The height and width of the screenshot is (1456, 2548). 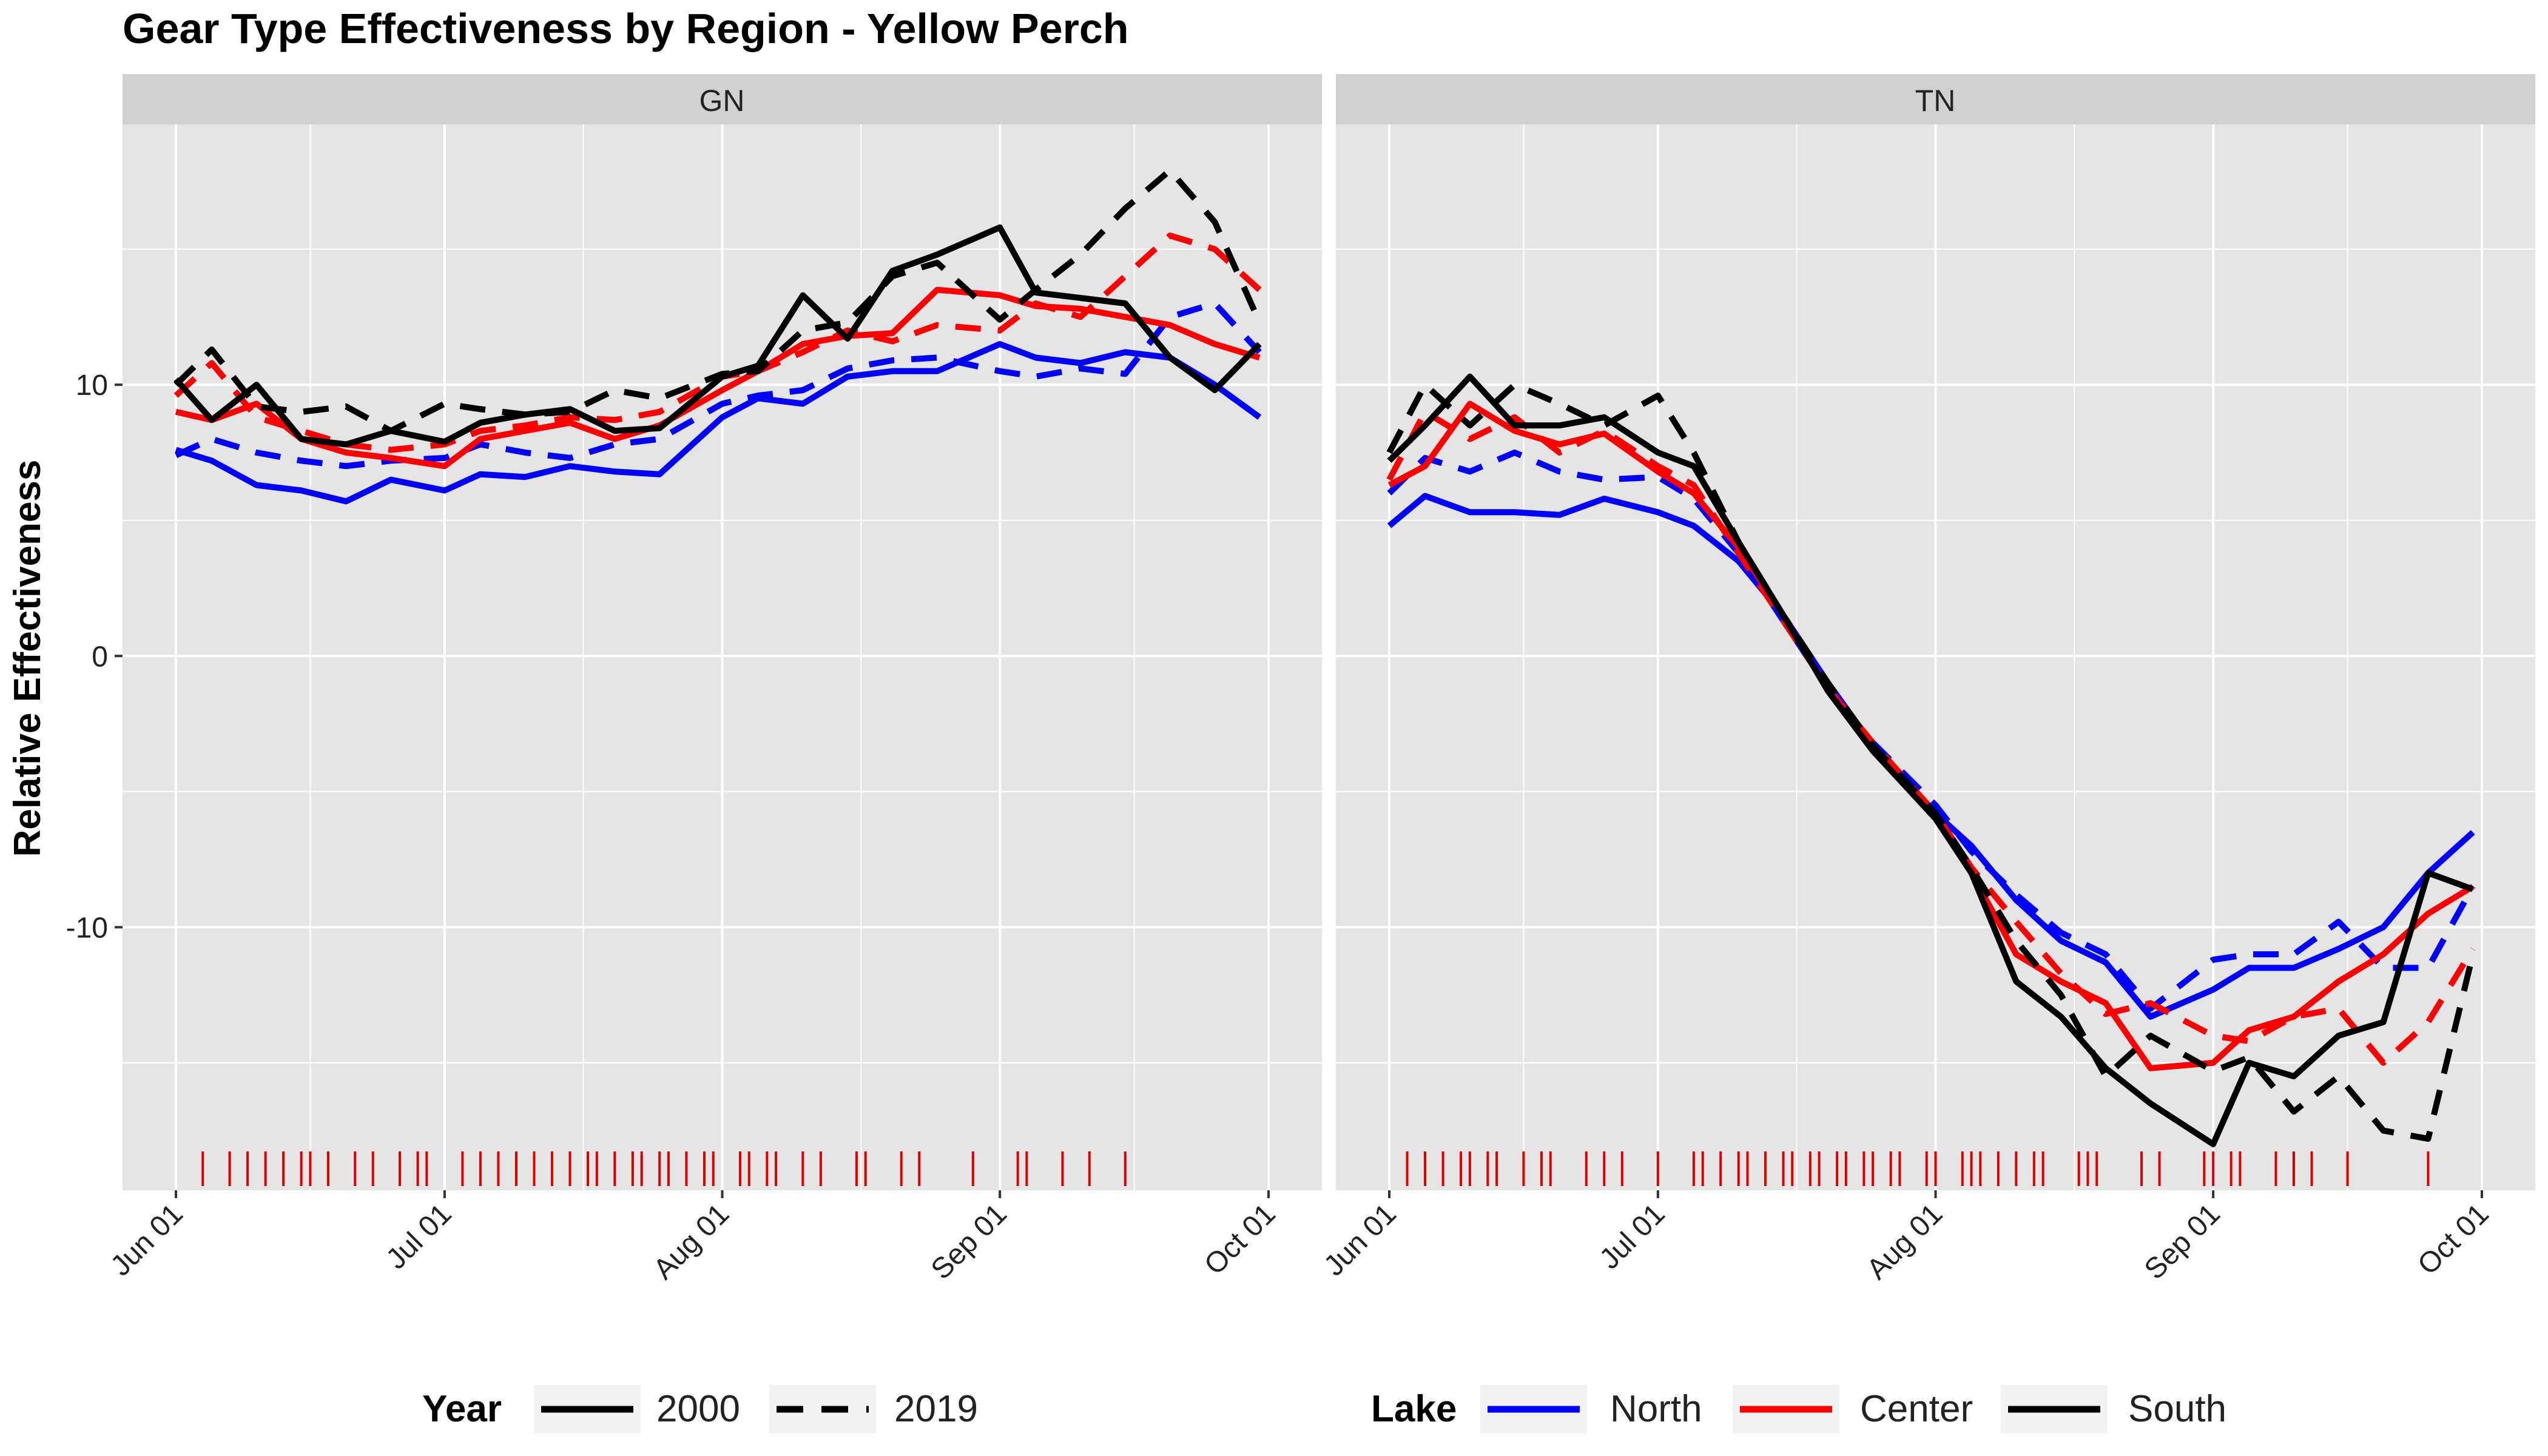 What do you see at coordinates (1916, 1409) in the screenshot?
I see `legend-lake-label-center: Center` at bounding box center [1916, 1409].